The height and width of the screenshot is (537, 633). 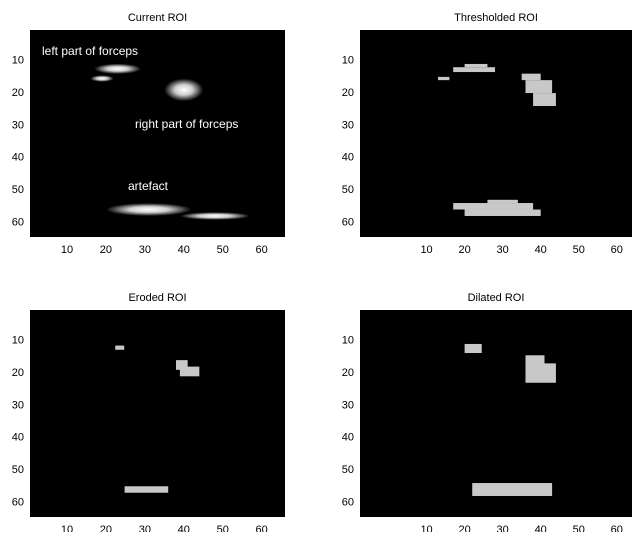 I want to click on panel-title: Eroded ROI, so click(x=157, y=298).